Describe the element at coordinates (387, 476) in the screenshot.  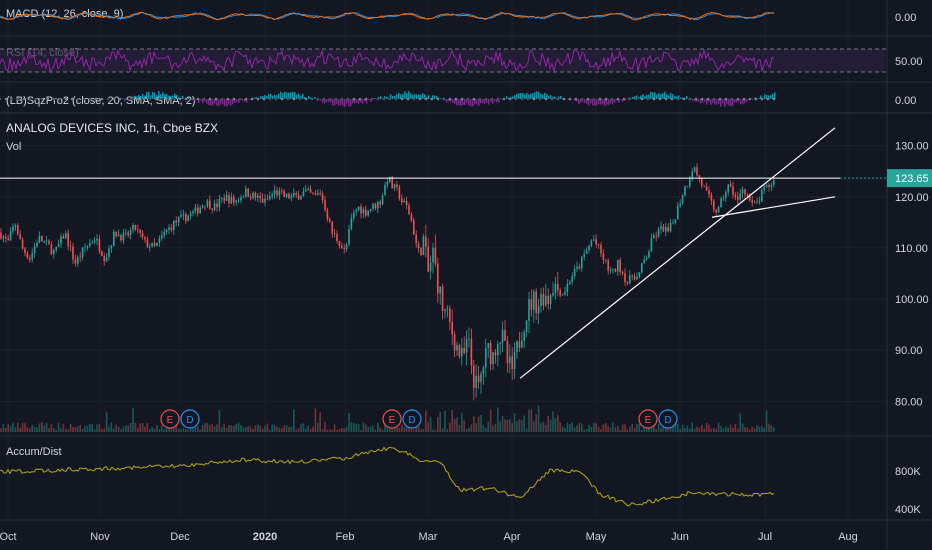
I see `accum-dist-pane: Accum/Dist` at that location.